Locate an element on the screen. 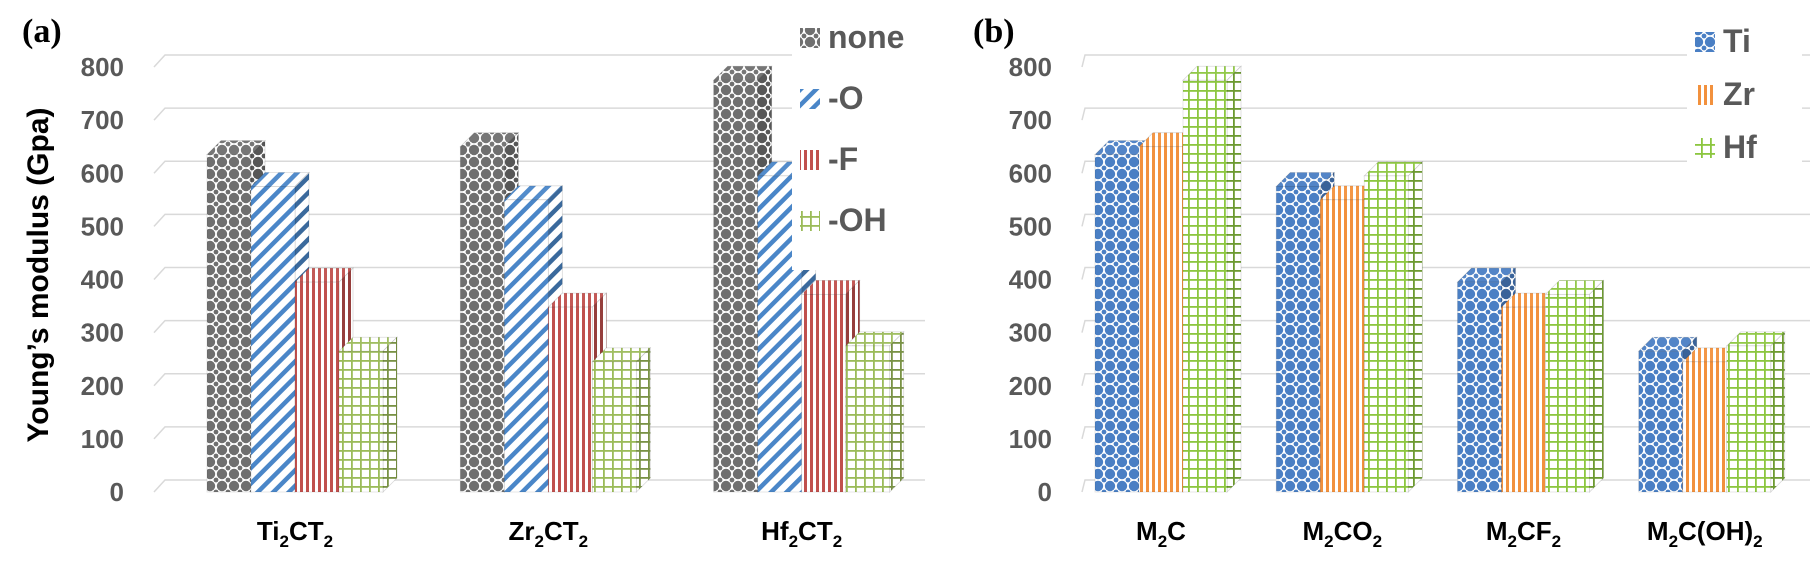  x-category-label: M2C is located at coordinates (1161, 533).